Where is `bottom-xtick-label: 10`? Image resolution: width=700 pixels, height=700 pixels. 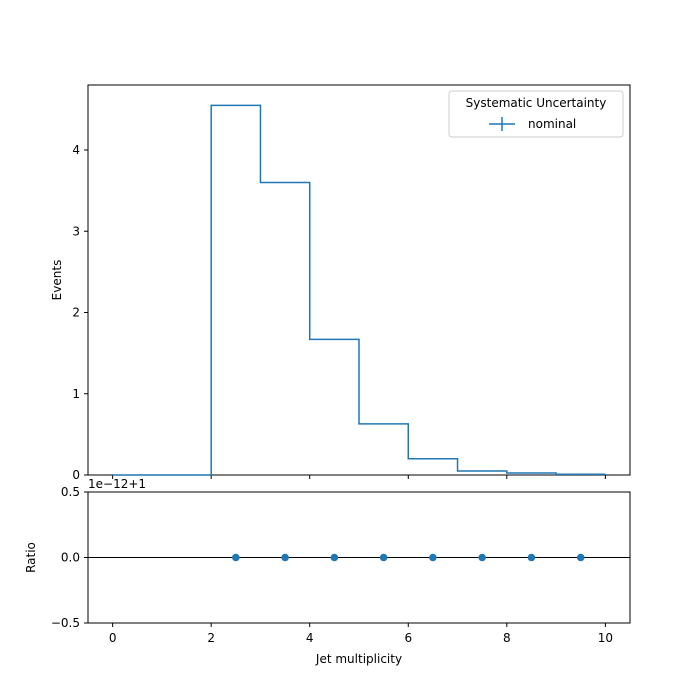 bottom-xtick-label: 10 is located at coordinates (605, 638).